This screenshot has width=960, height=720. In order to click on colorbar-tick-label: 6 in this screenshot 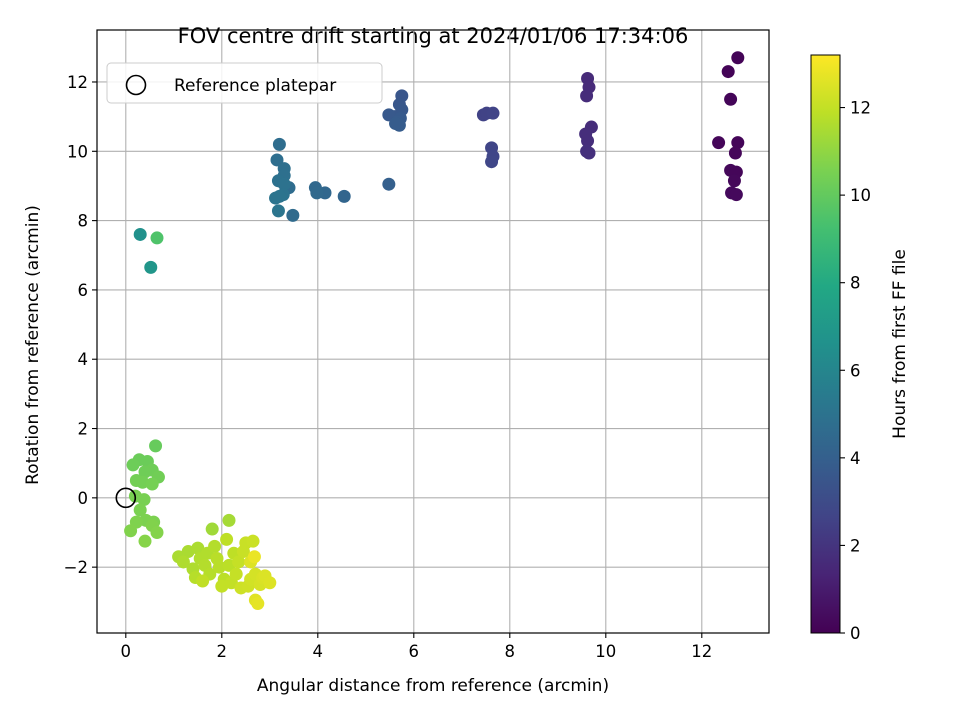, I will do `click(855, 370)`.